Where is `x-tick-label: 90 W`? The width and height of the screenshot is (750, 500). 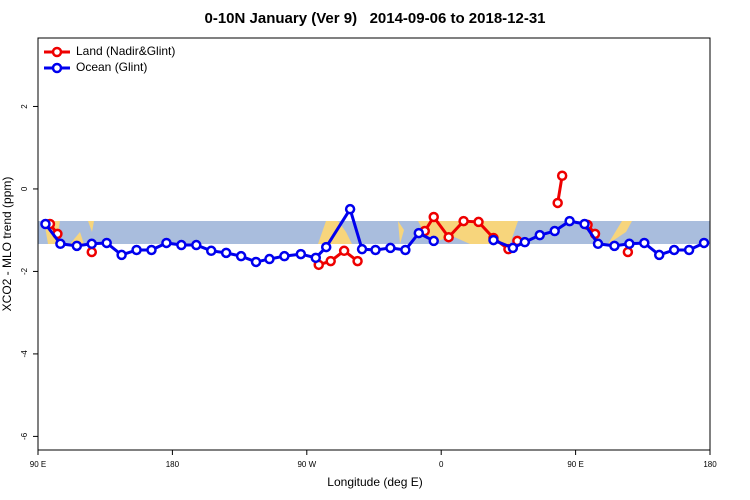
x-tick-label: 90 W is located at coordinates (306, 464).